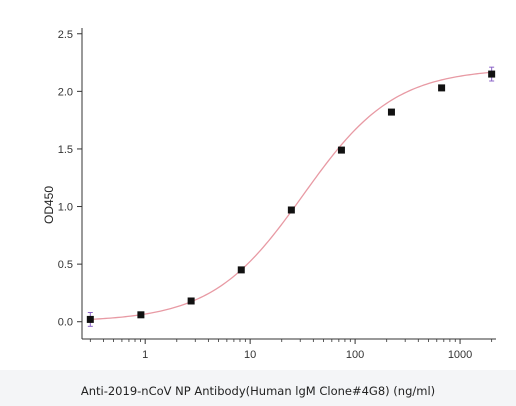 Image resolution: width=516 pixels, height=406 pixels. Describe the element at coordinates (65, 208) in the screenshot. I see `y-tick-label: 1.0` at that location.